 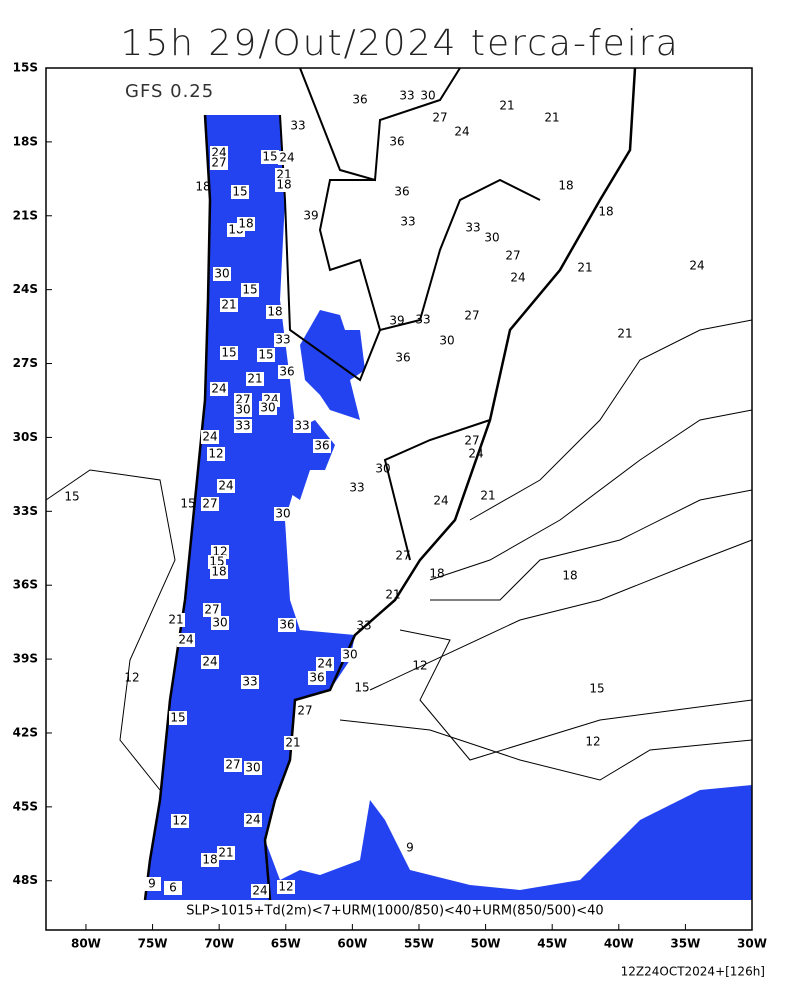 I want to click on contour-label: 6, so click(x=173, y=888).